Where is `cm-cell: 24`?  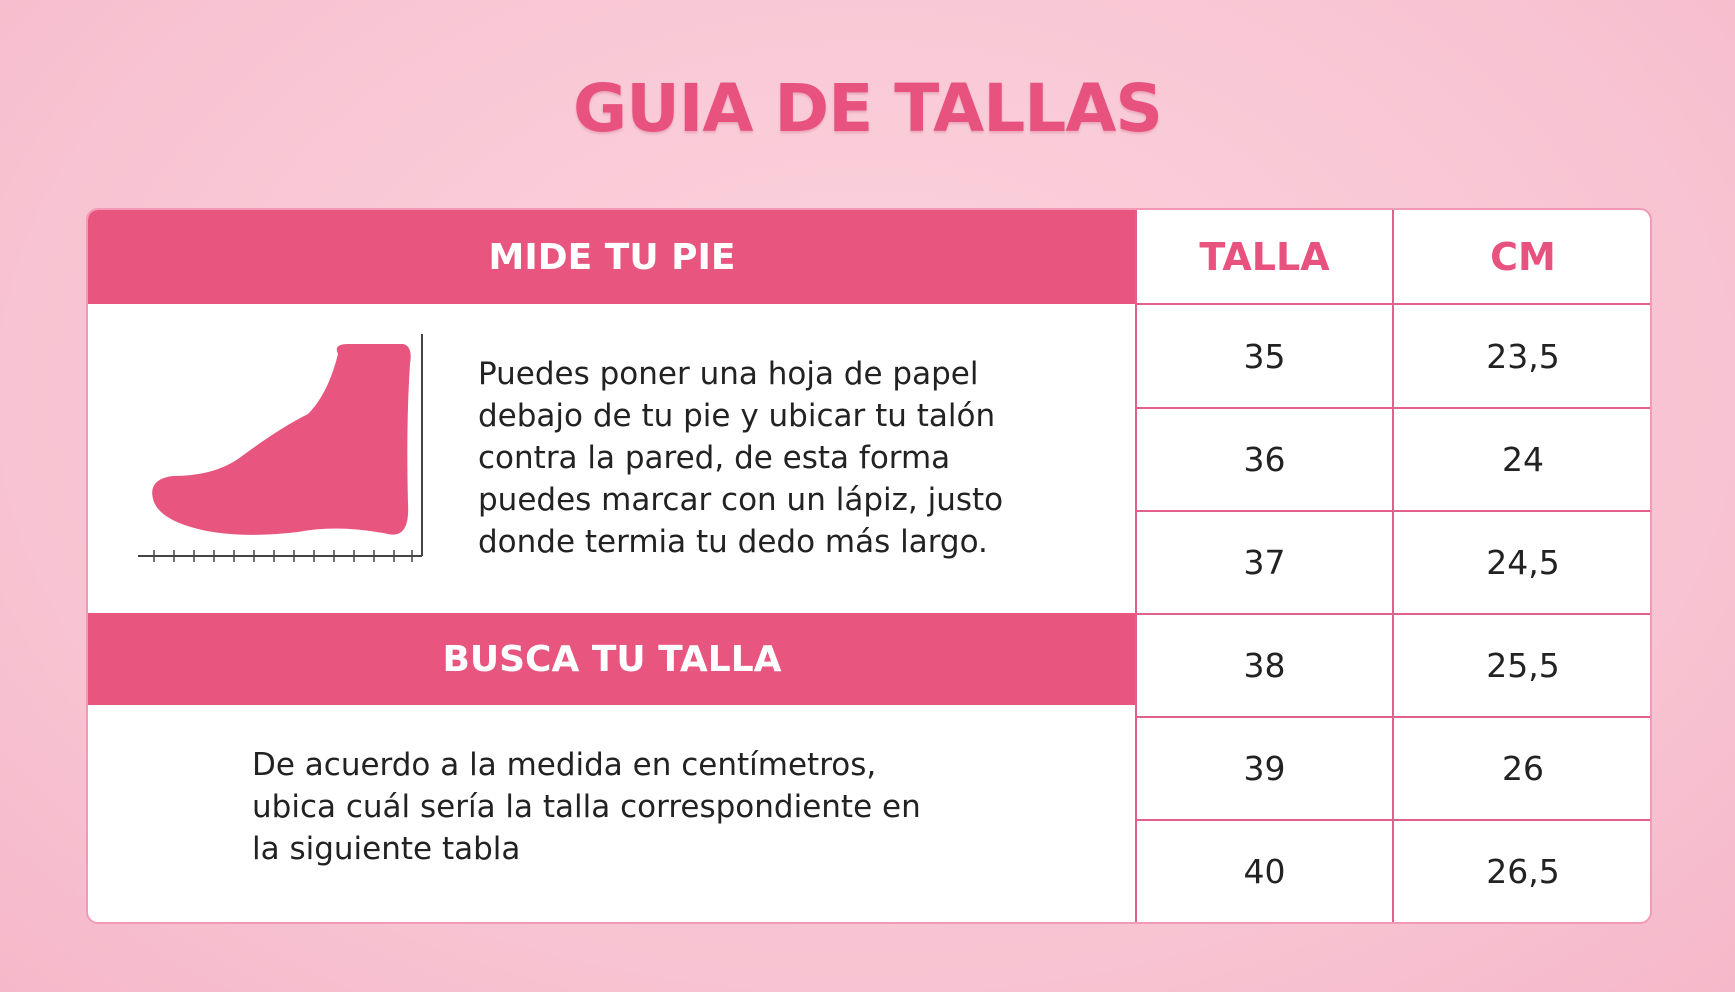
cm-cell: 24 is located at coordinates (1523, 459).